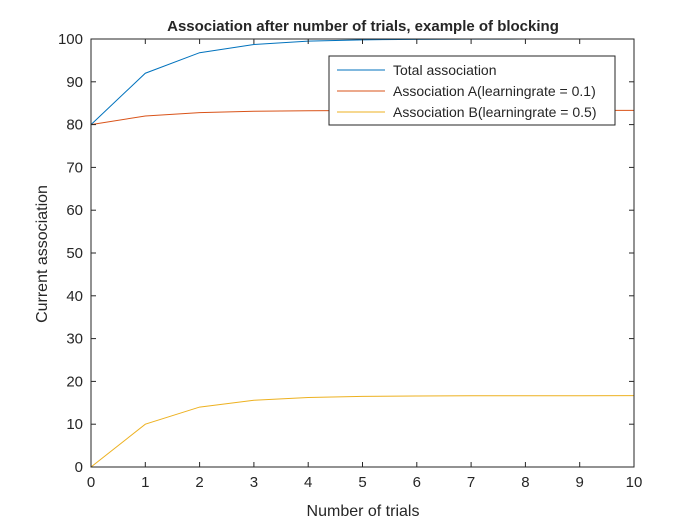  What do you see at coordinates (445, 70) in the screenshot?
I see `legend-label: Total association` at bounding box center [445, 70].